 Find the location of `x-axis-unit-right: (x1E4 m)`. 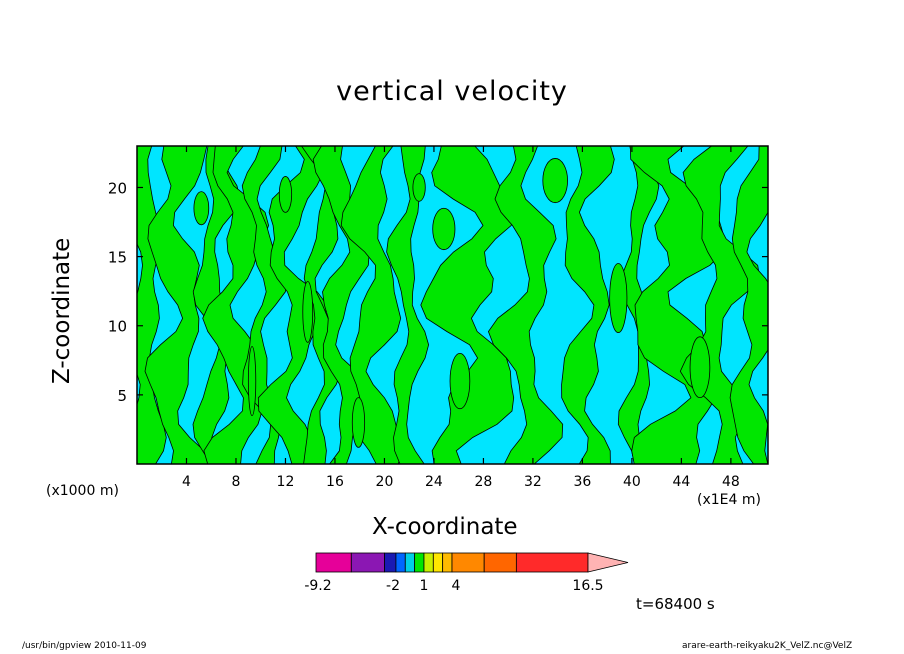

x-axis-unit-right: (x1E4 m) is located at coordinates (729, 500).